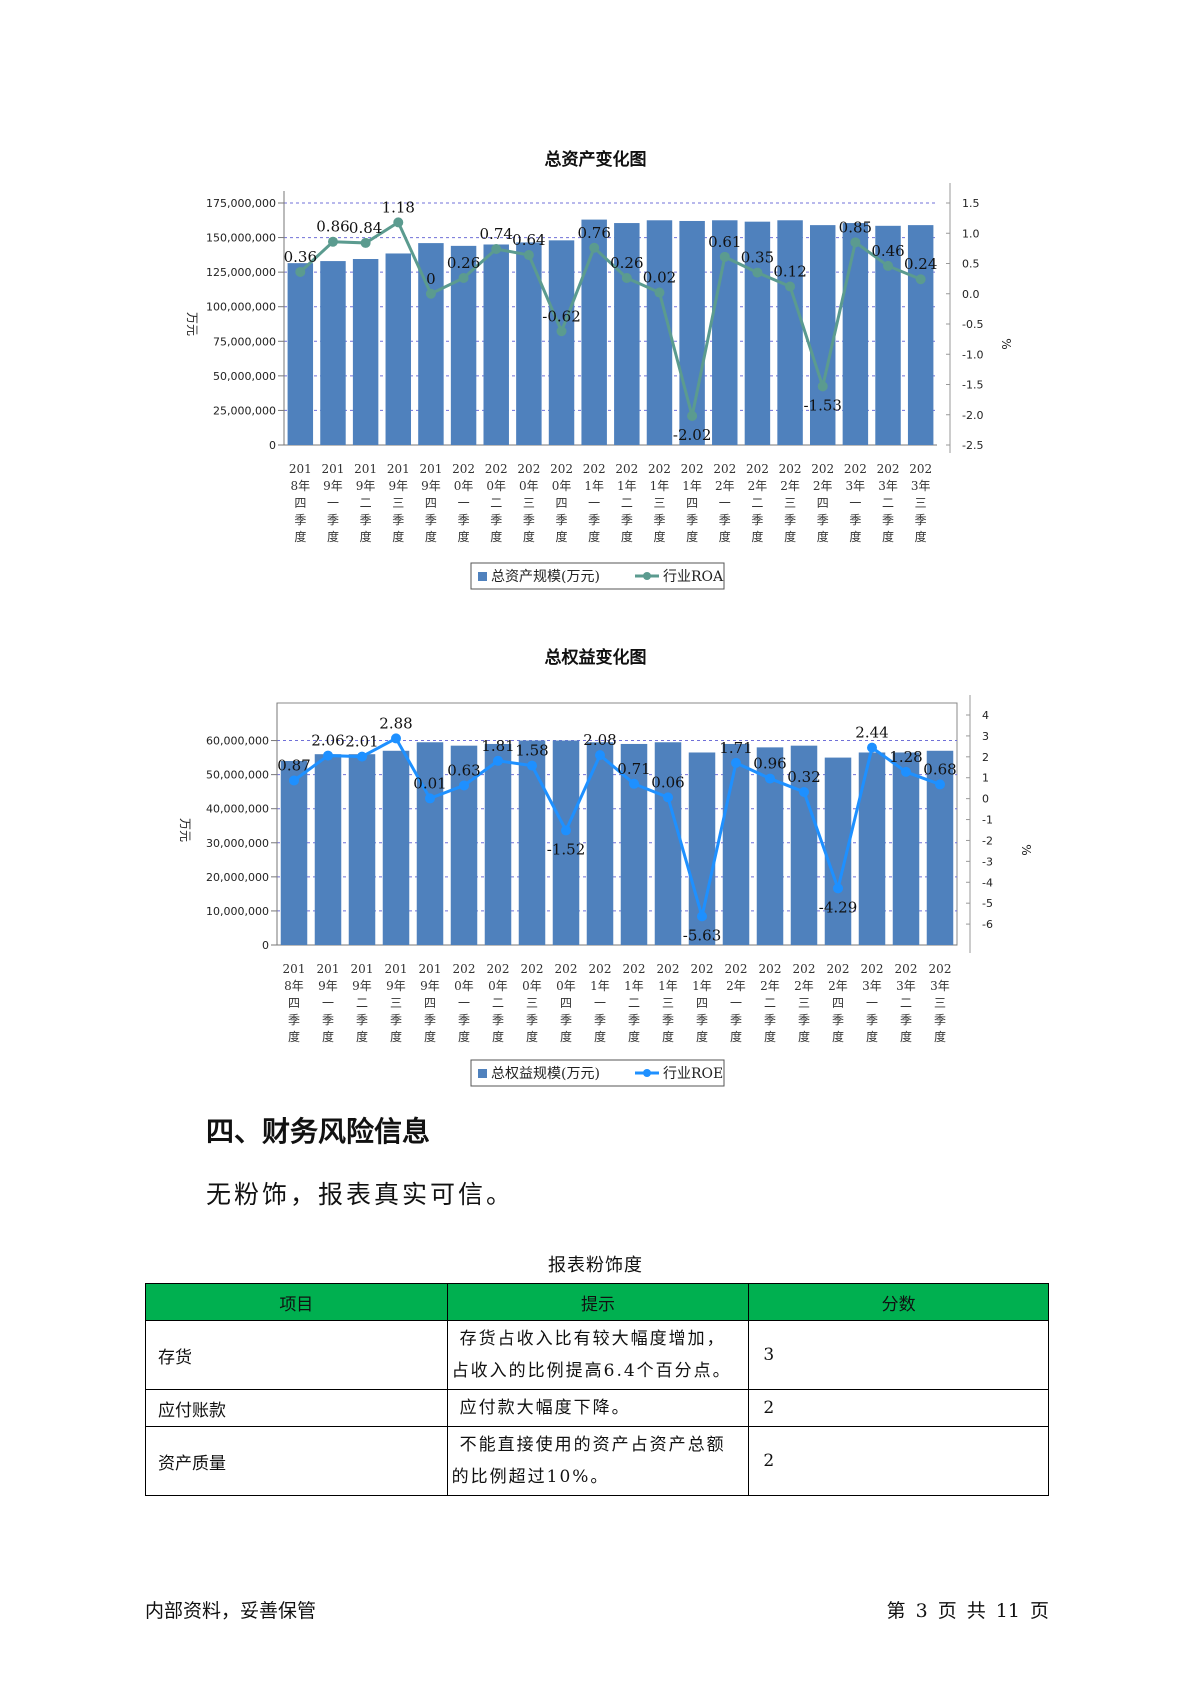  What do you see at coordinates (600, 1003) in the screenshot?
I see `x-tick-label: 202 1年一季度` at bounding box center [600, 1003].